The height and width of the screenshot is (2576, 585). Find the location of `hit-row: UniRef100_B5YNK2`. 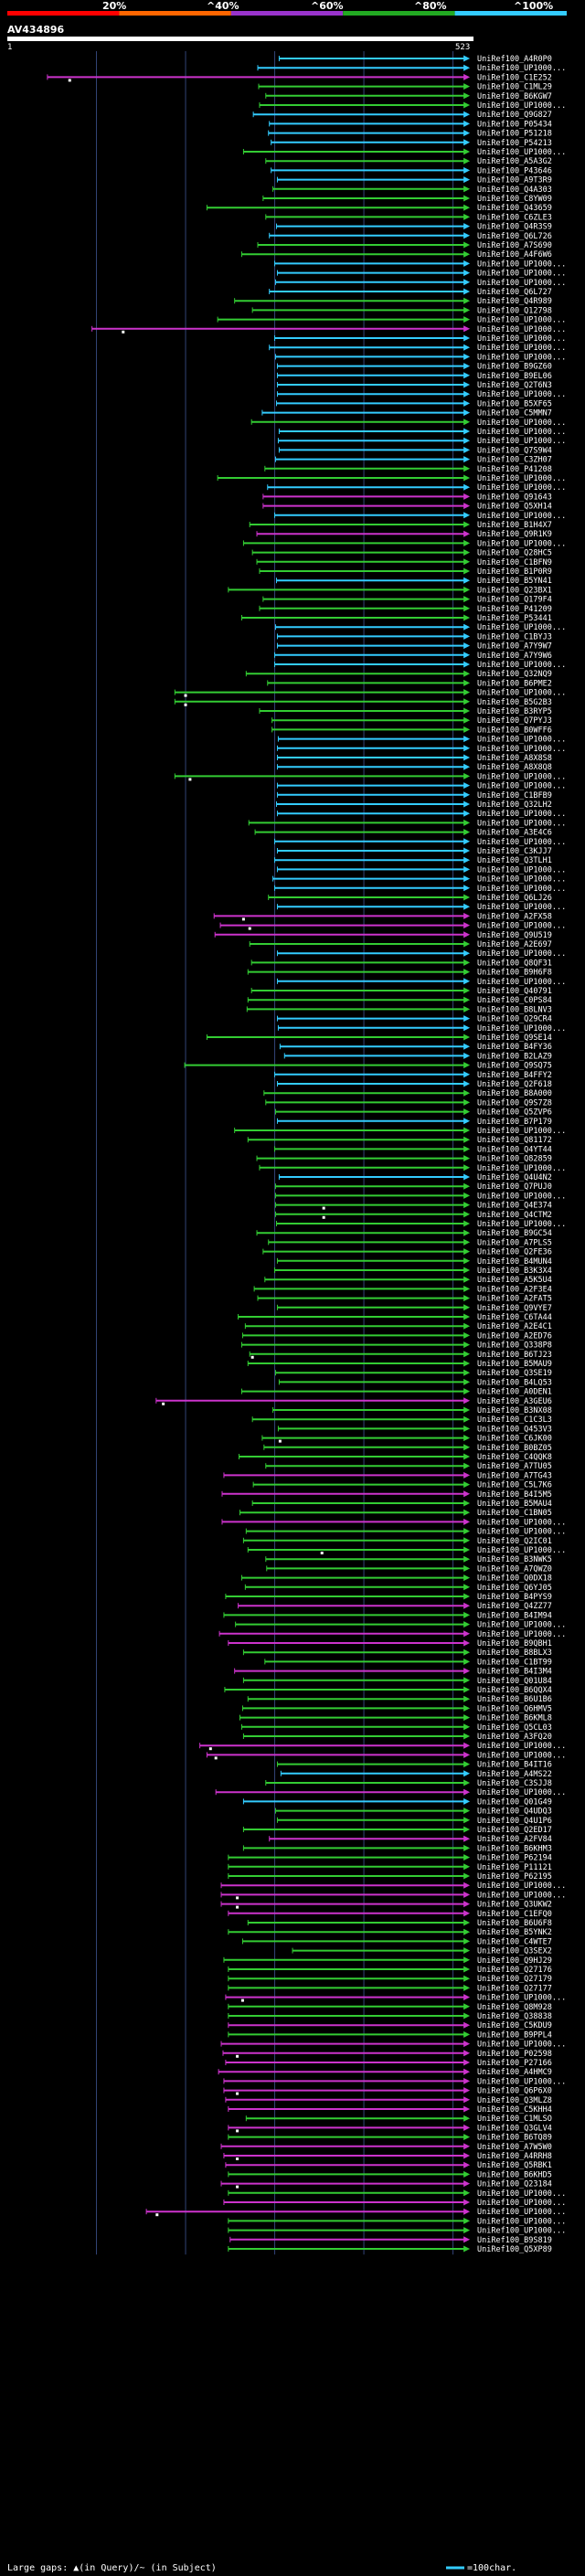

hit-row: UniRef100_B5YNK2 is located at coordinates (390, 1932).